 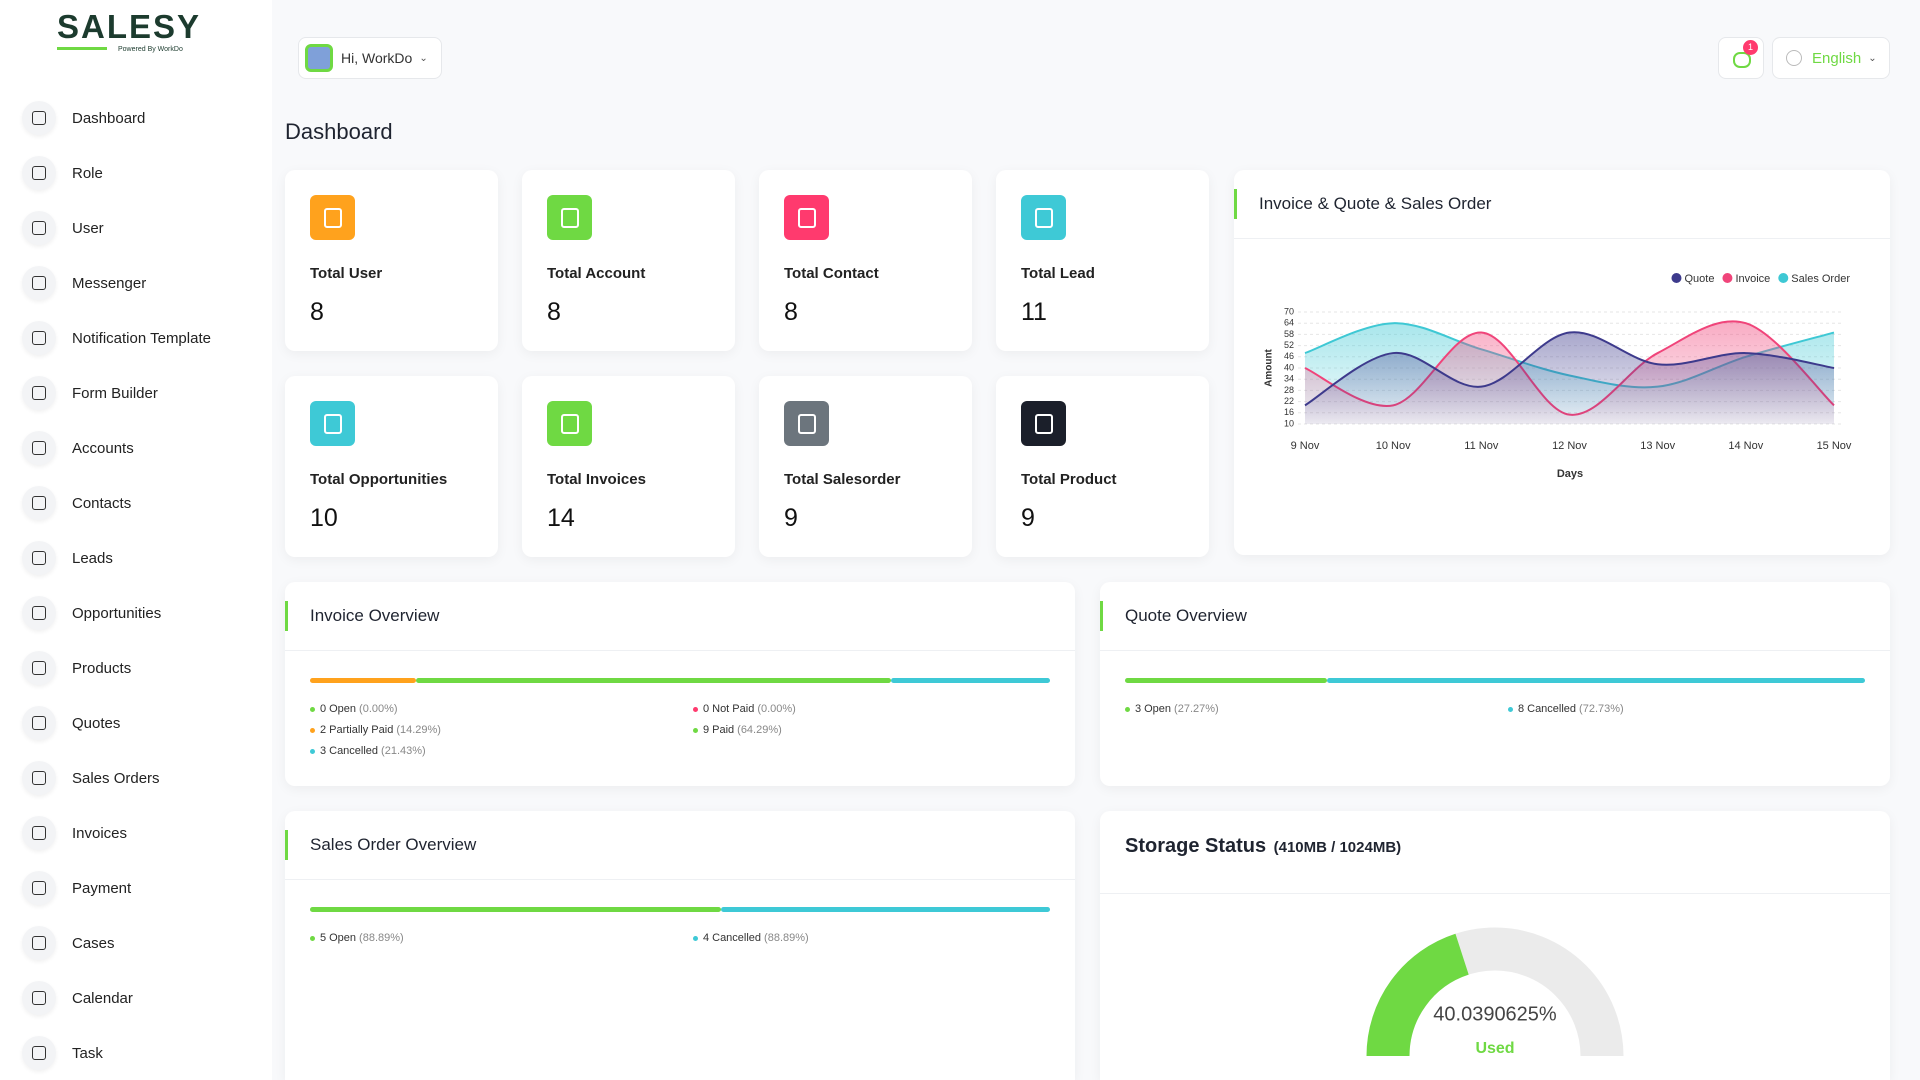 I want to click on stat-card: Total Product 9, so click(x=1102, y=466).